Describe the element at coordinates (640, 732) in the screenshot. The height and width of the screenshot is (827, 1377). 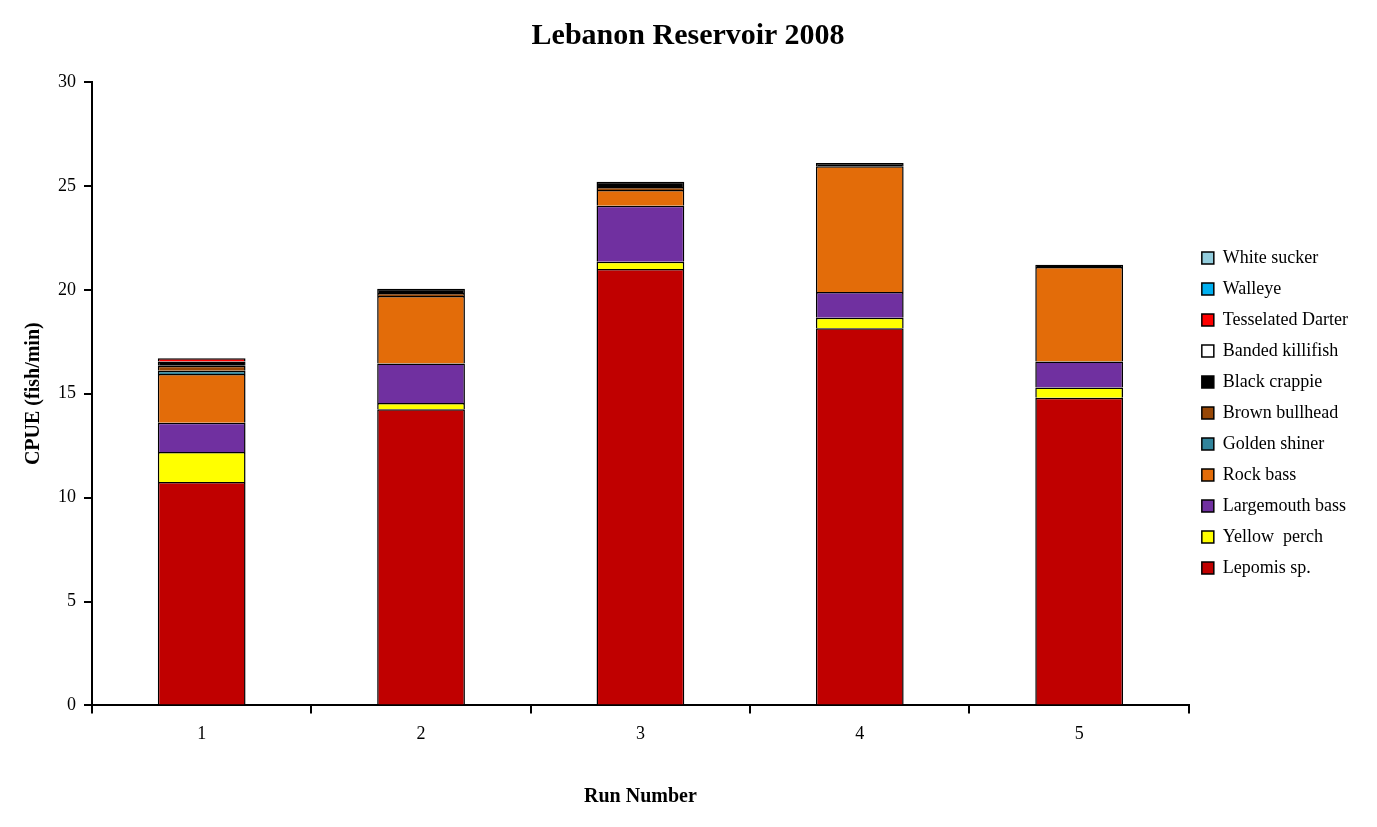
I see `x-tick-label: 3` at that location.